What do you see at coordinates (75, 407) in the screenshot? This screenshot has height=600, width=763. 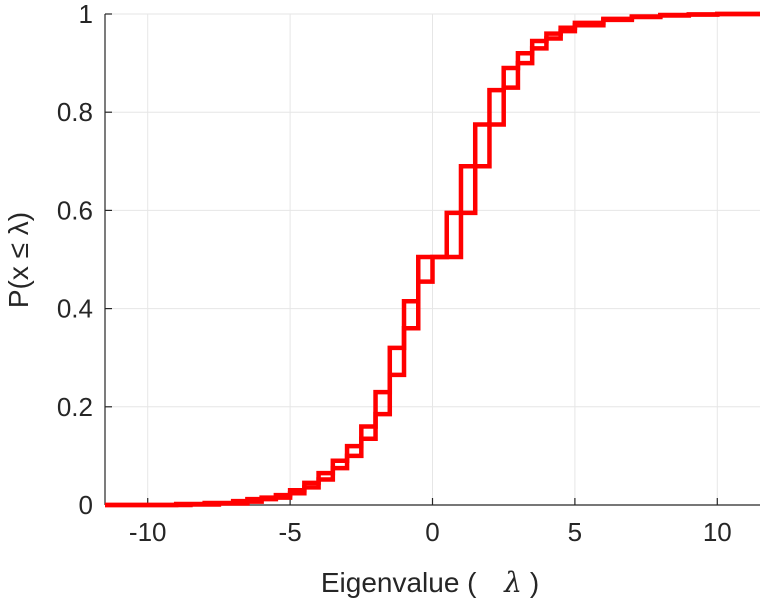 I see `y-tick-label: 0.2` at bounding box center [75, 407].